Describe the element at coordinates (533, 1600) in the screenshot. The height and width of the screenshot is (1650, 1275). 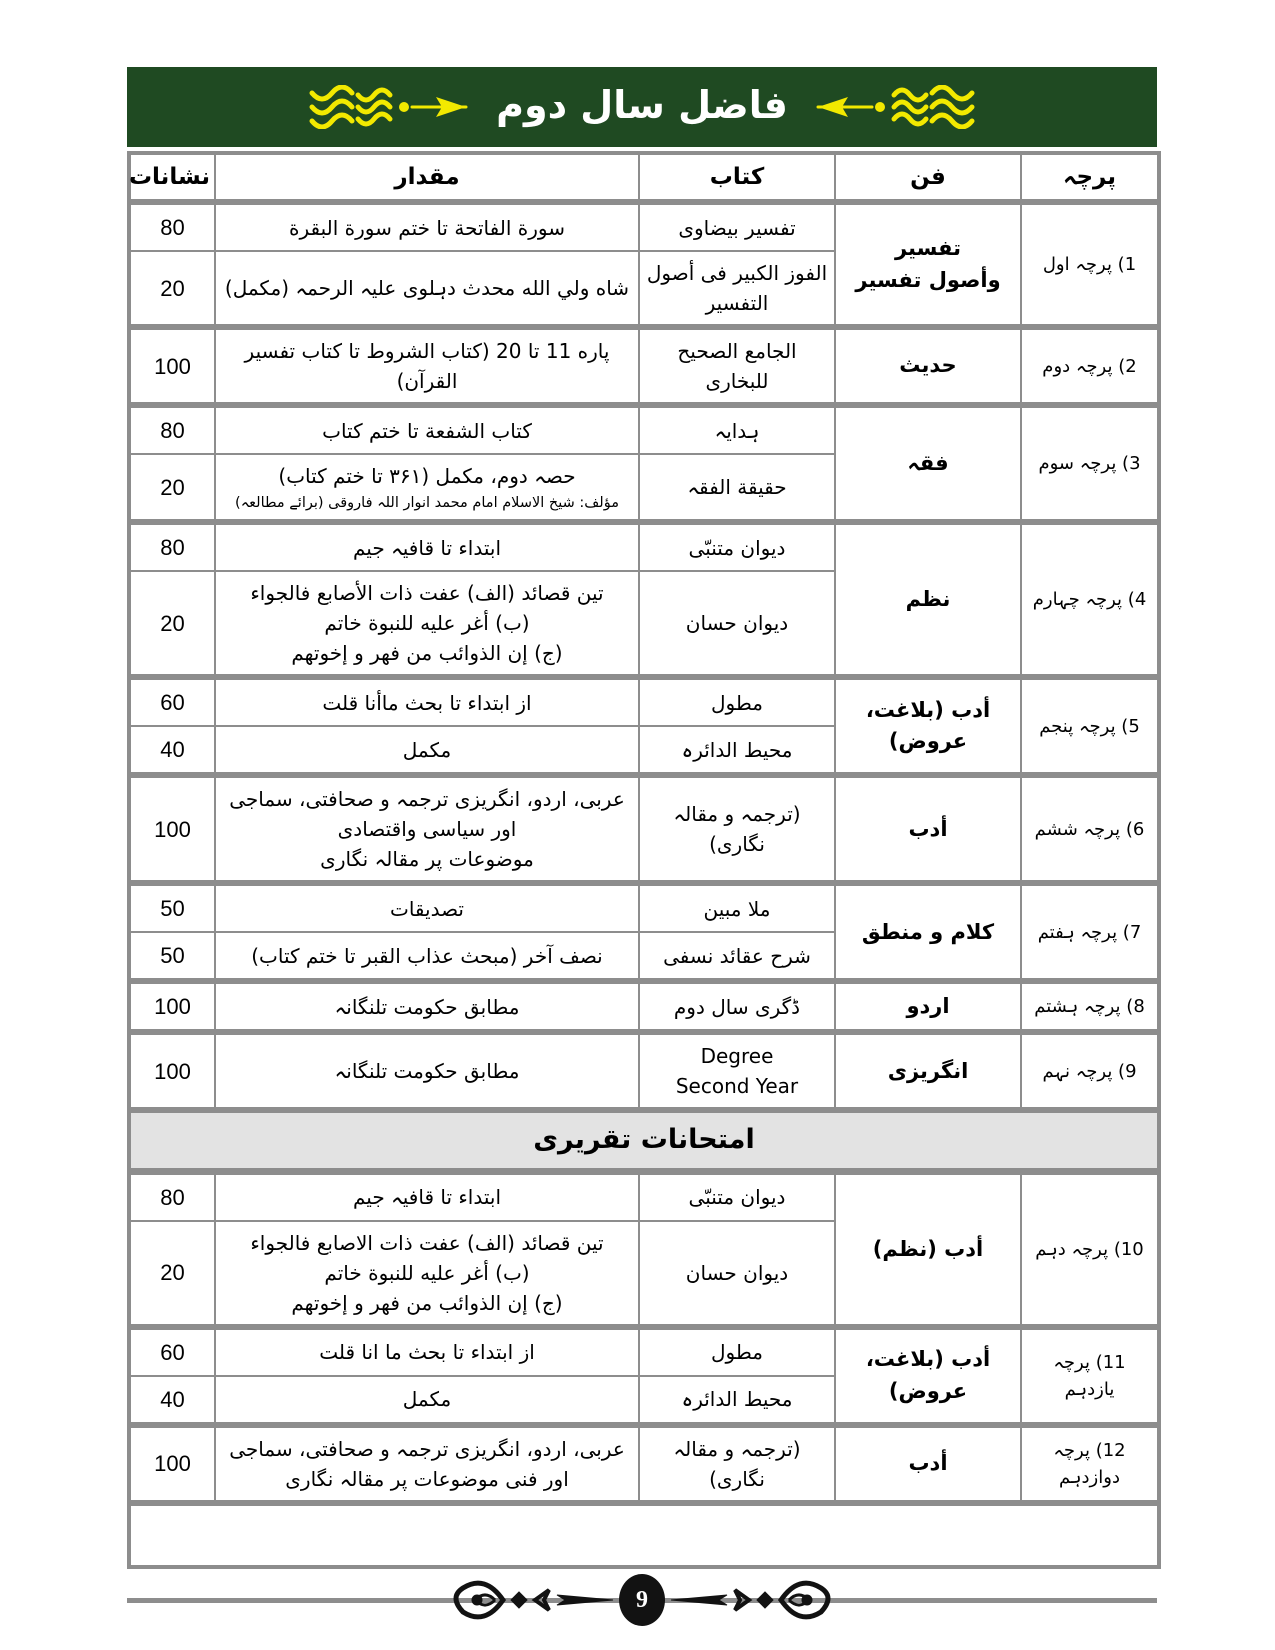
I see `footer-ornament-right-icon` at that location.